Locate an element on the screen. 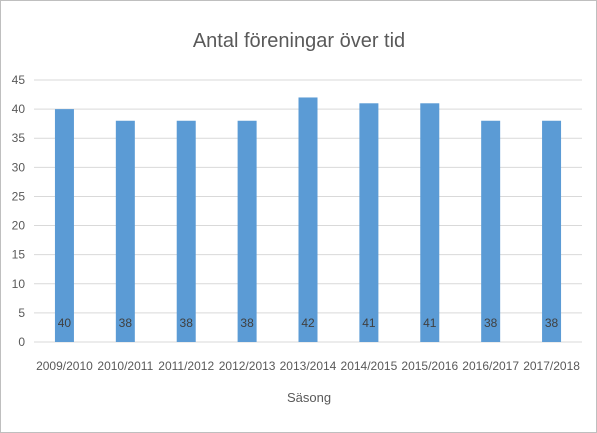  y-tick-label: 25 is located at coordinates (19, 196).